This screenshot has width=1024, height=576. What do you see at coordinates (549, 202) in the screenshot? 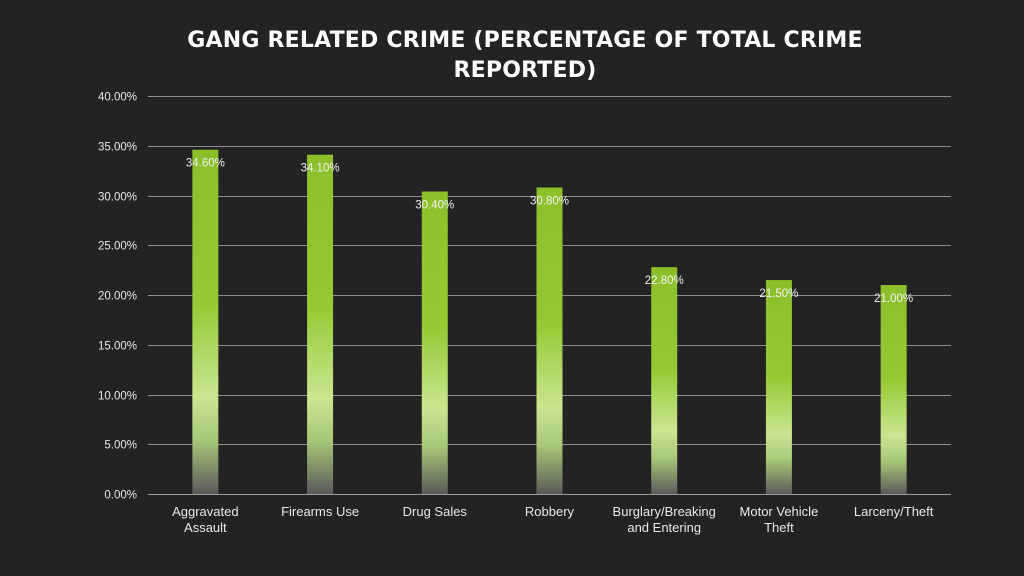
I see `data-label: 30.80%` at bounding box center [549, 202].